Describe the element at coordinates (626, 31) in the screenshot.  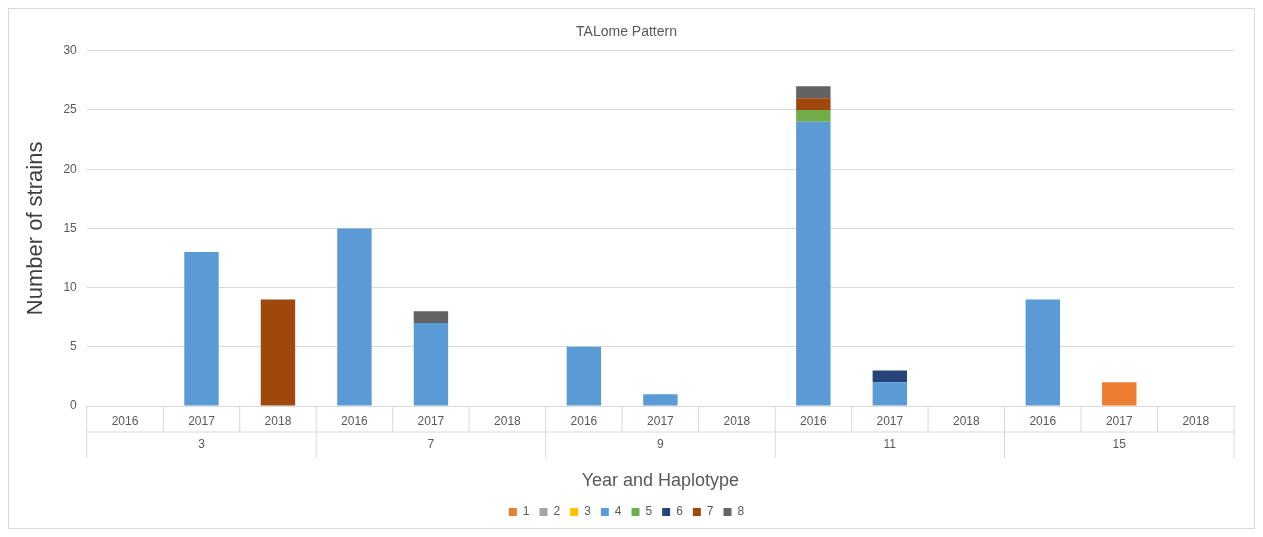
I see `chart-title: TALome Pattern` at that location.